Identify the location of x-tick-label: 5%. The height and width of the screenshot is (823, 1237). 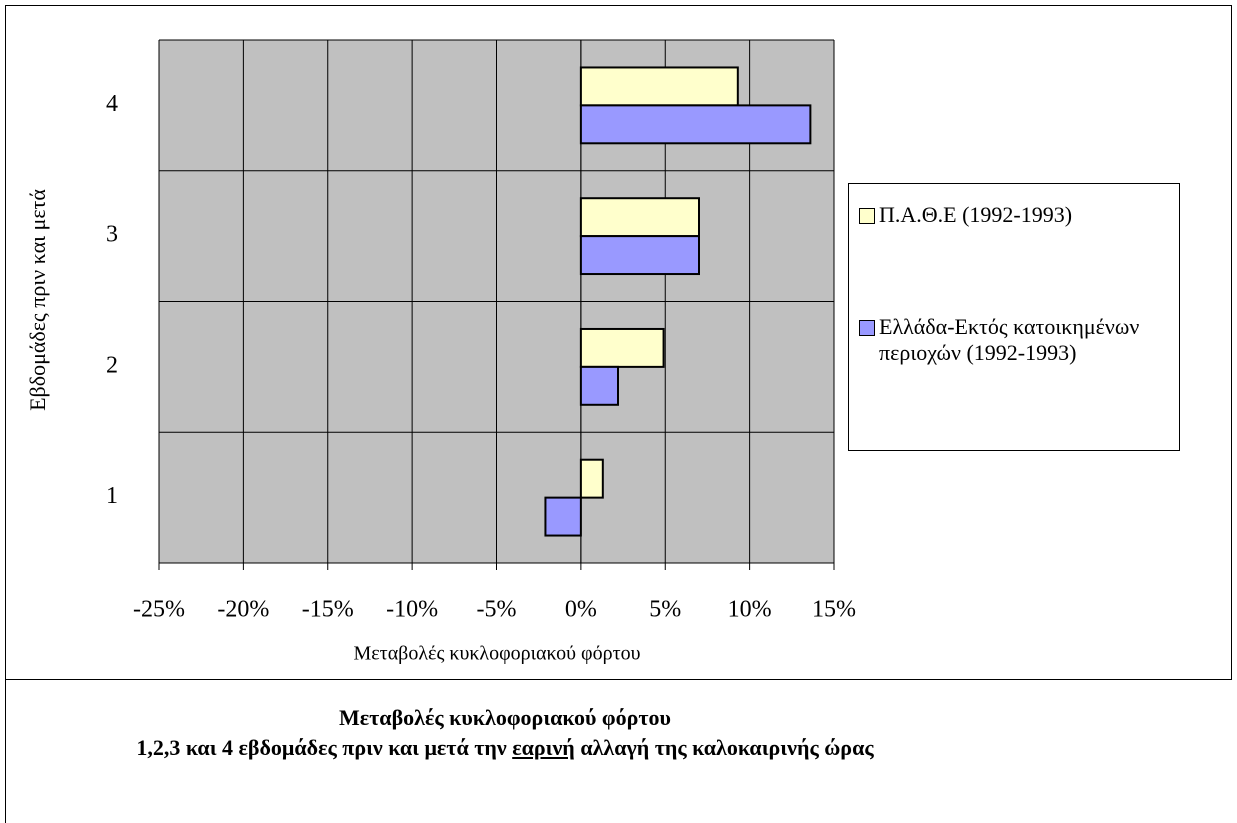
(665, 610).